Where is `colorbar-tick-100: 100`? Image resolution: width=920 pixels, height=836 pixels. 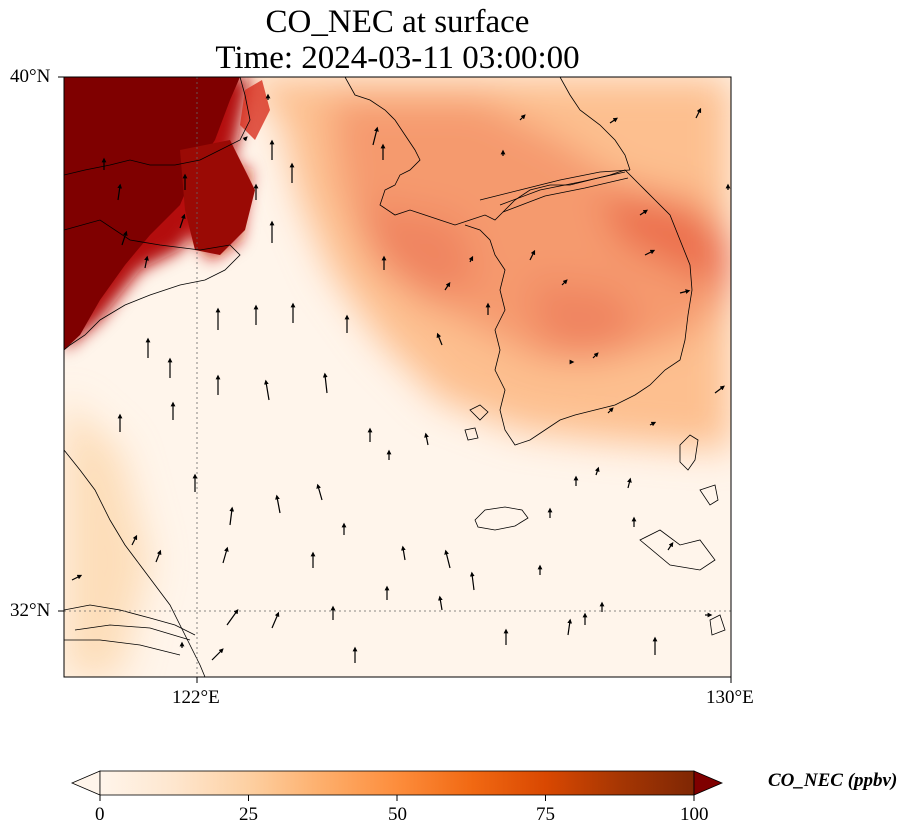 colorbar-tick-100: 100 is located at coordinates (694, 814).